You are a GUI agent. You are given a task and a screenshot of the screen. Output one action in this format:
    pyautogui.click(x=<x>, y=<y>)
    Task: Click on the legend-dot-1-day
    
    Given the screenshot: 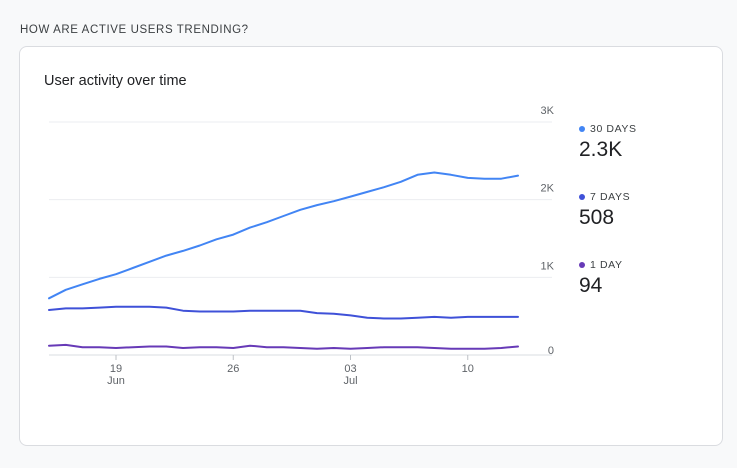 What is the action you would take?
    pyautogui.click(x=582, y=265)
    